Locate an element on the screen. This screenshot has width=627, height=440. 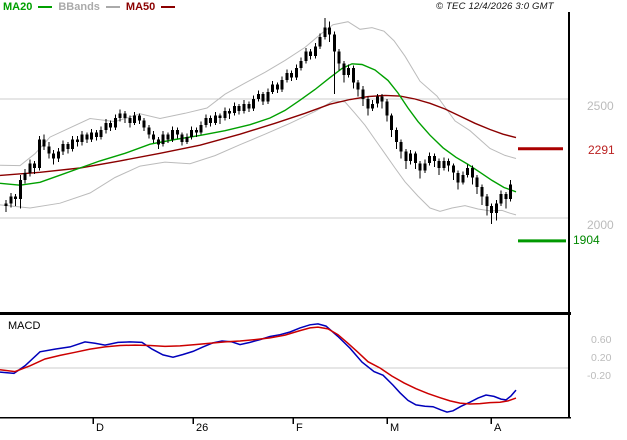
ma50-line-swatch-icon is located at coordinates (168, 7).